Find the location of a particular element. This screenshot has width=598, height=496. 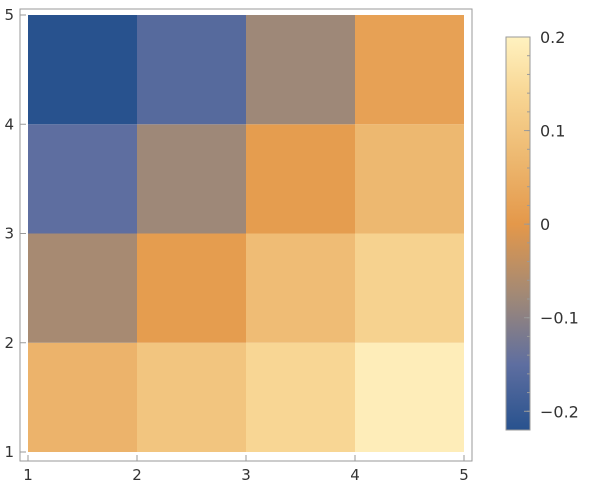

y-tick-label: 4 is located at coordinates (9, 124).